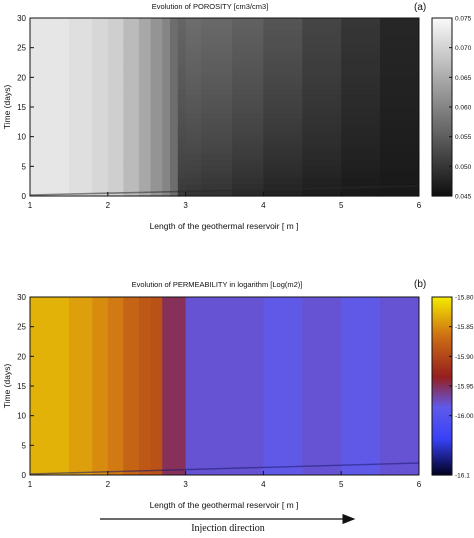 The image size is (474, 538). What do you see at coordinates (108, 484) in the screenshot?
I see `permeability-x-tick-label: 2` at bounding box center [108, 484].